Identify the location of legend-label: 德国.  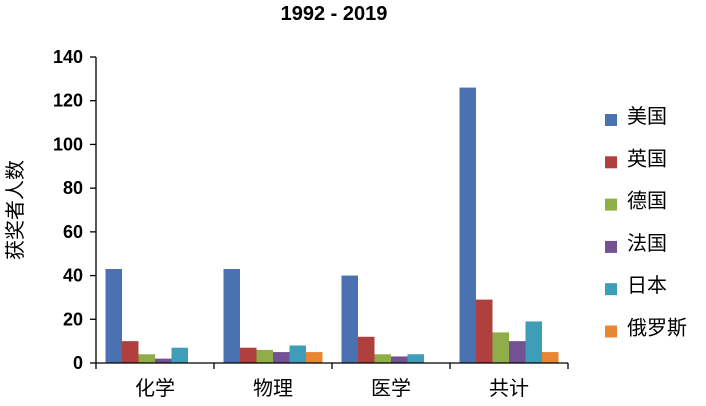
(647, 201).